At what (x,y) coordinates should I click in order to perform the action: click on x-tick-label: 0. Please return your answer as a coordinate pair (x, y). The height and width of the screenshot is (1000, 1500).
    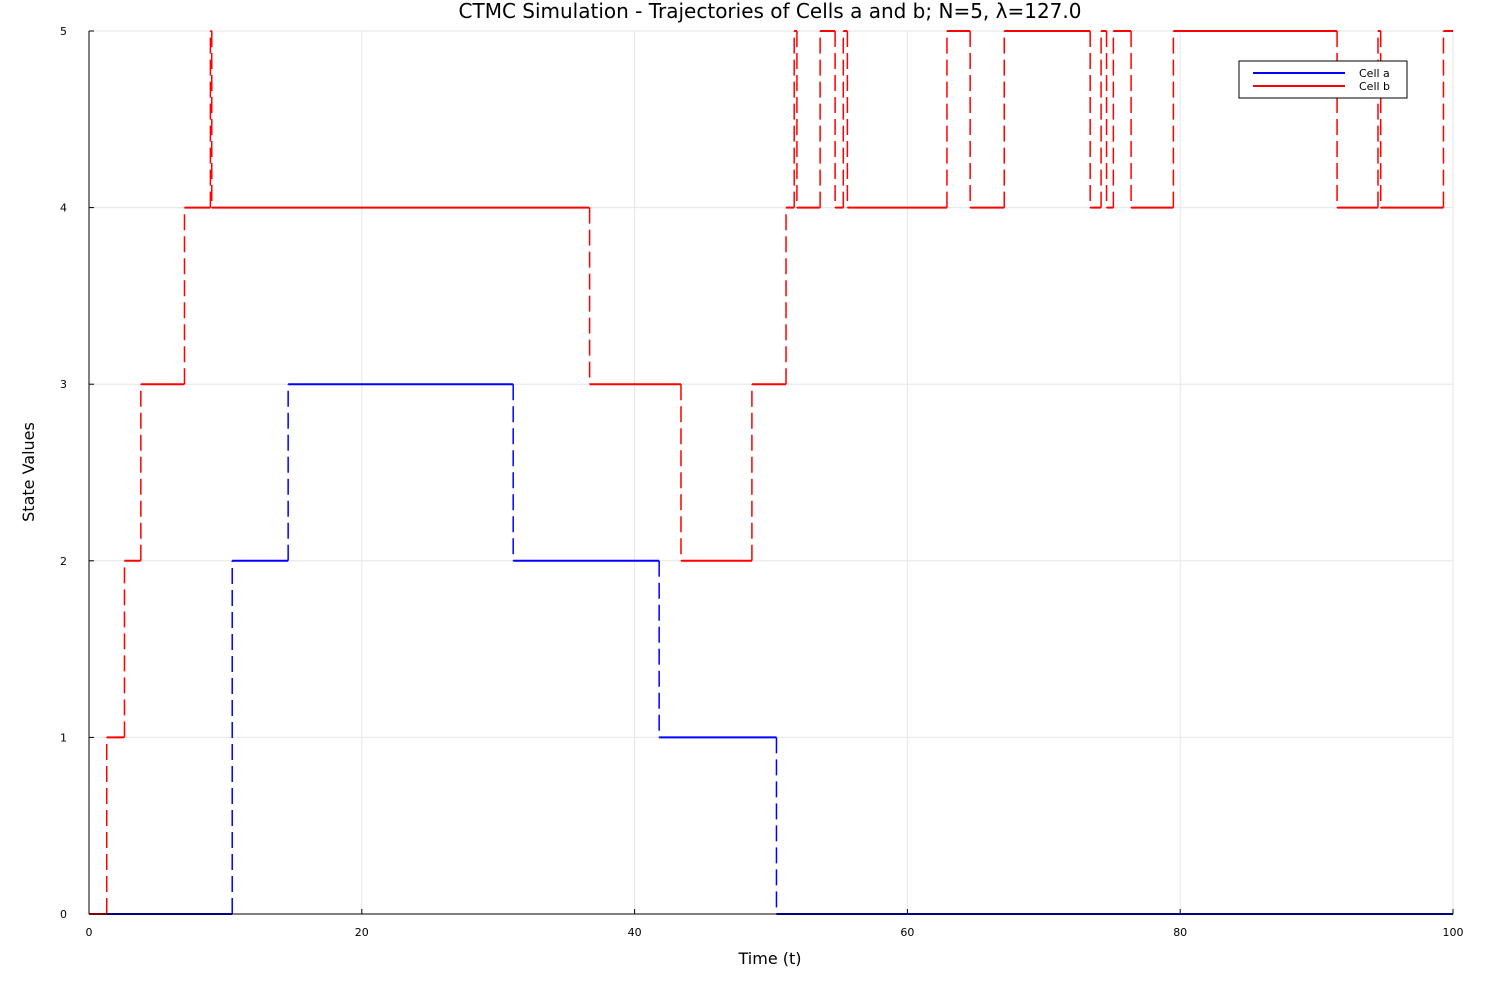
    Looking at the image, I should click on (89, 932).